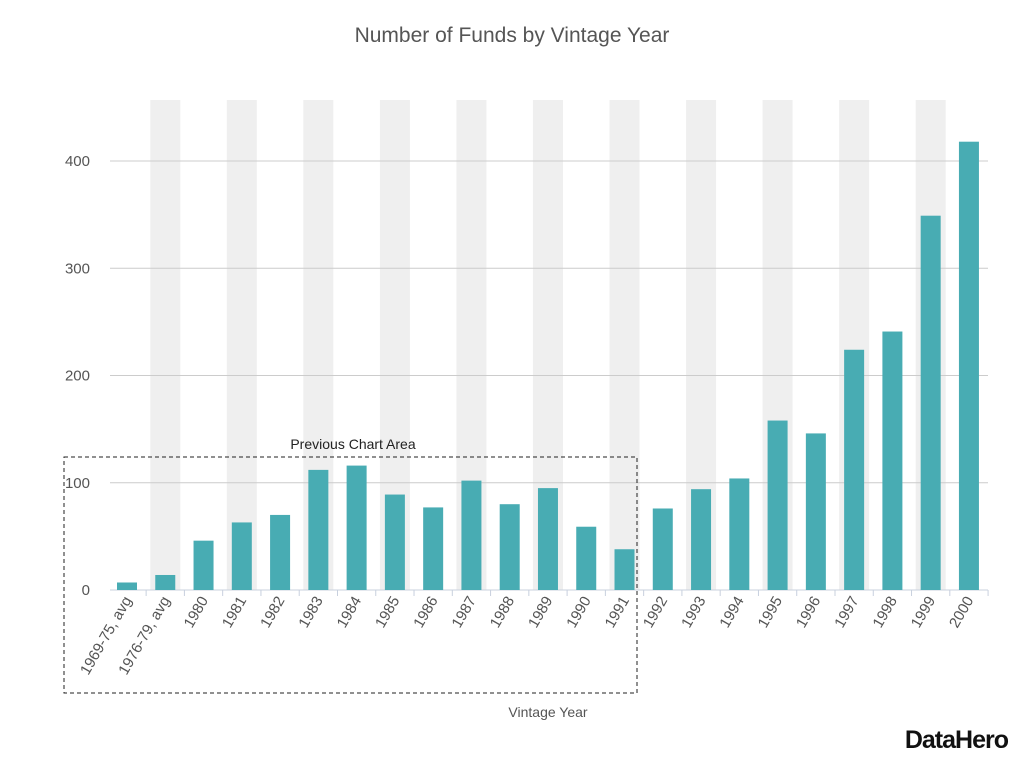  Describe the element at coordinates (540, 612) in the screenshot. I see `x-tick-label: 1989` at that location.